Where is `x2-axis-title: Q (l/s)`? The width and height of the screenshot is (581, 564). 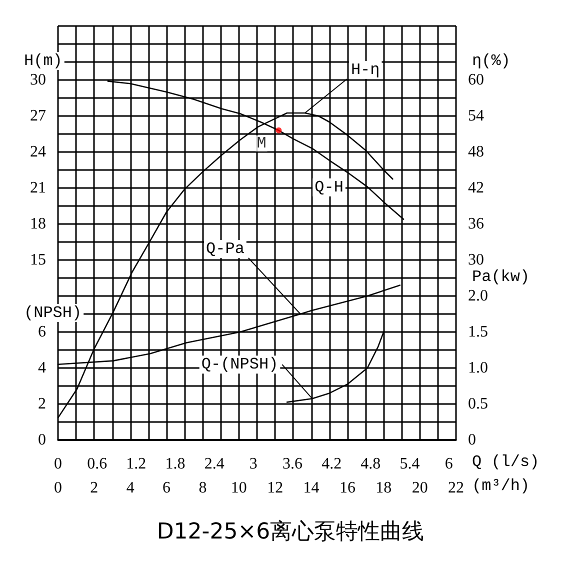 x2-axis-title: Q (l/s) is located at coordinates (506, 462).